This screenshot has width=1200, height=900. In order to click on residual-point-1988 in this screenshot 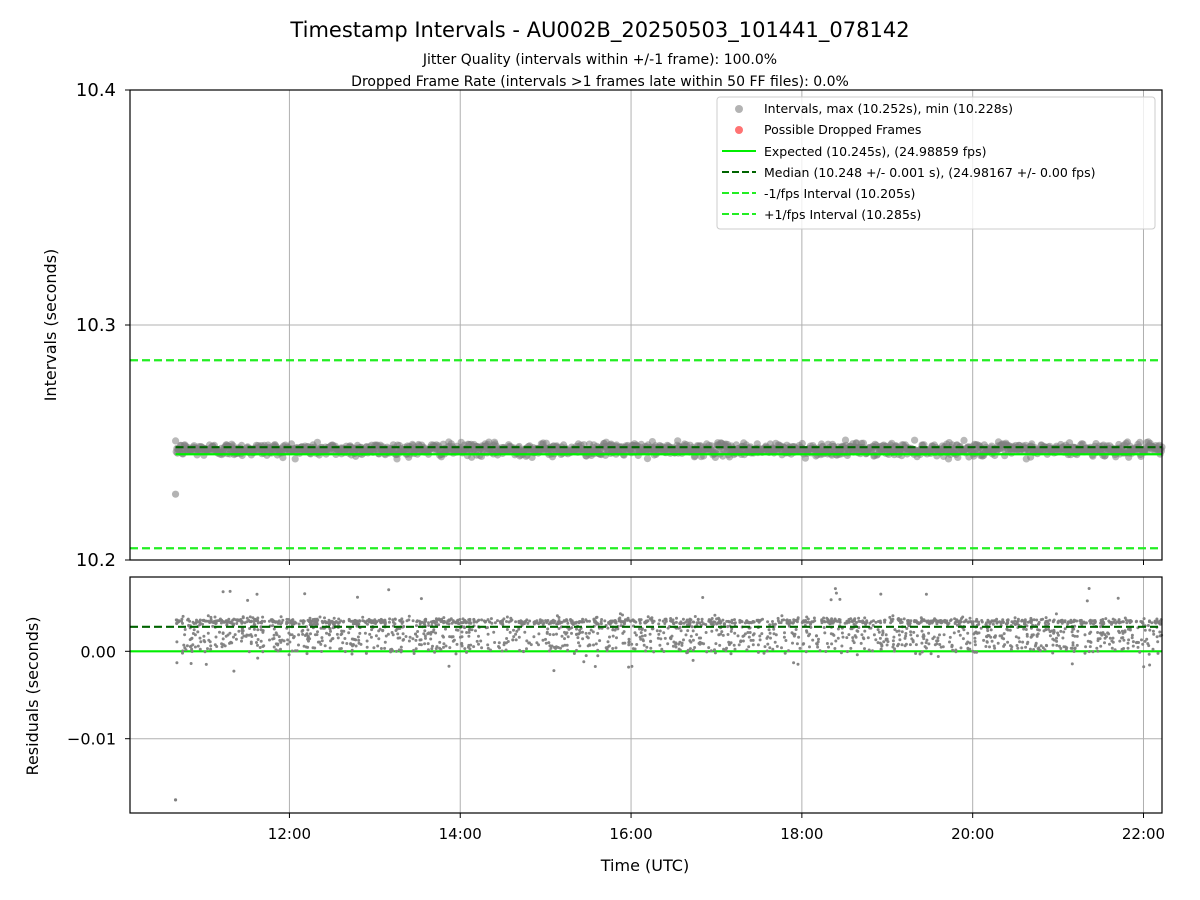, I will do `click(722, 632)`.